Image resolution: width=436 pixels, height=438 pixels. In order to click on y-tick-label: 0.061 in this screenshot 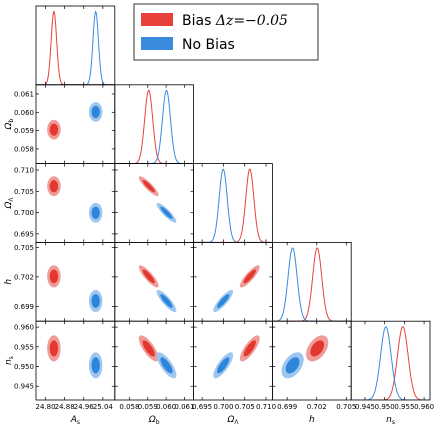, I will do `click(24, 94)`.